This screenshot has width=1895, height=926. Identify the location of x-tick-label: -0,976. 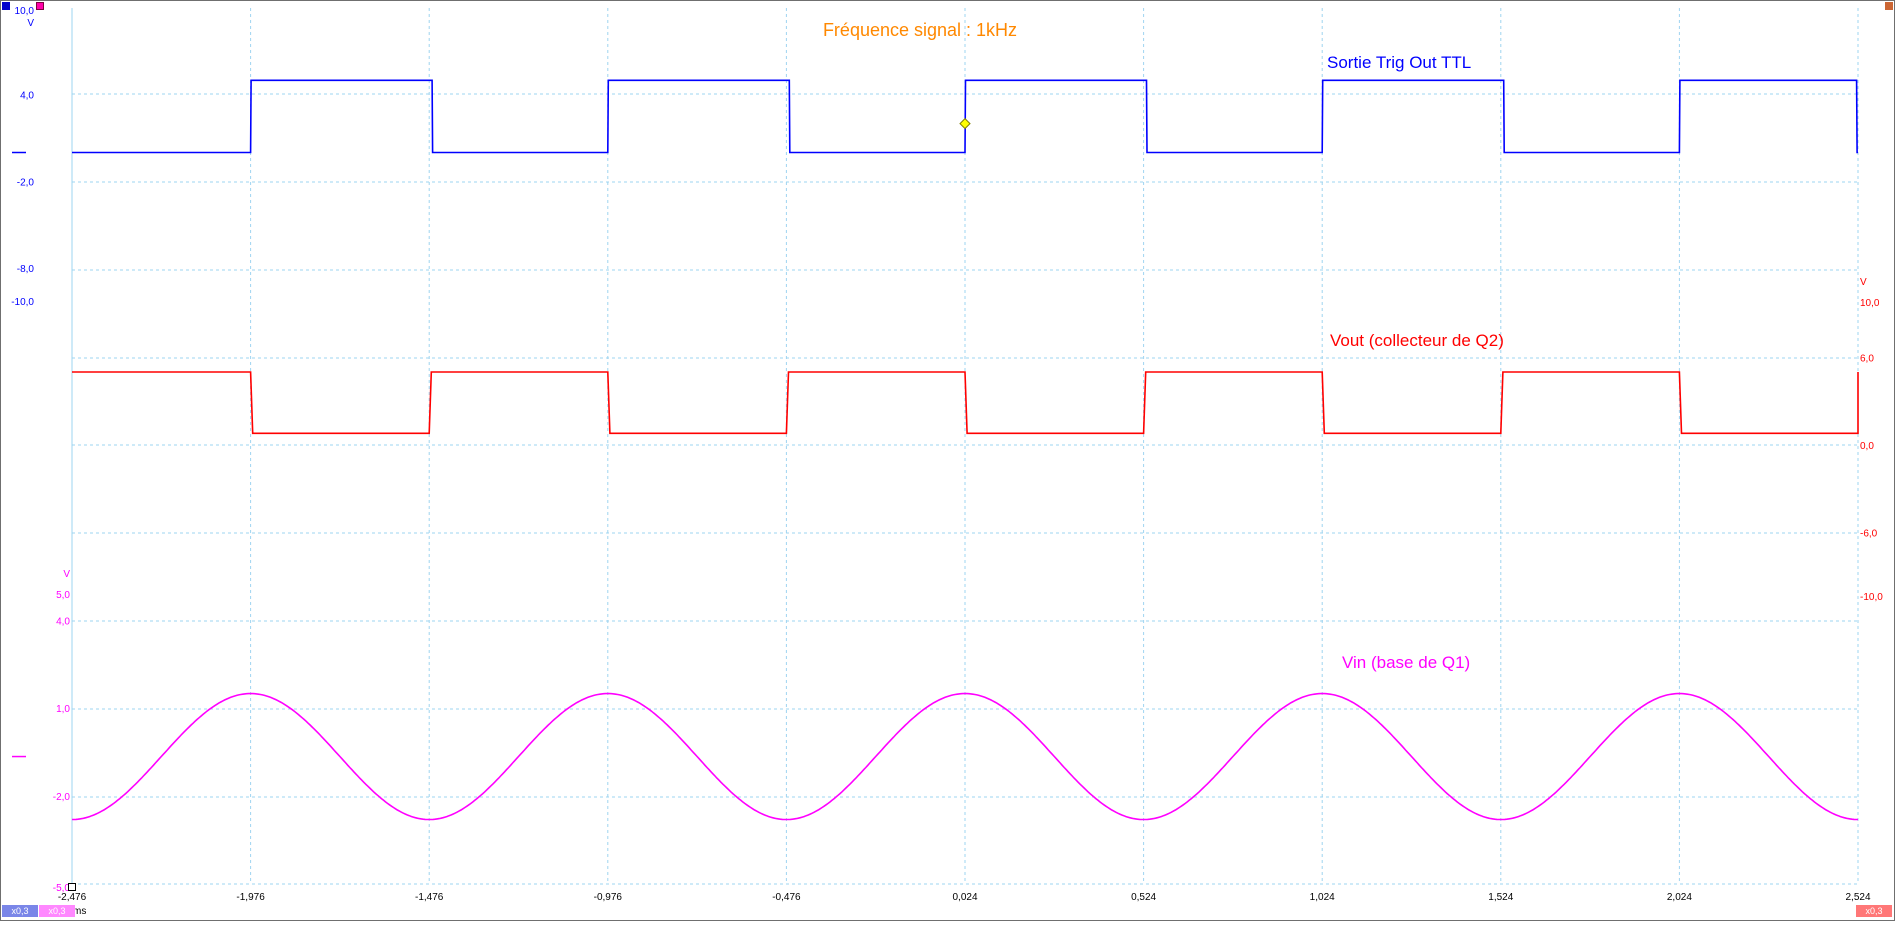
(608, 897).